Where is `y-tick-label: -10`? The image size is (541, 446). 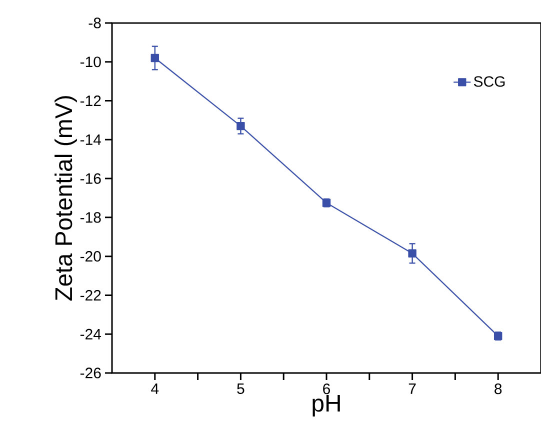
y-tick-label: -10 is located at coordinates (90, 62).